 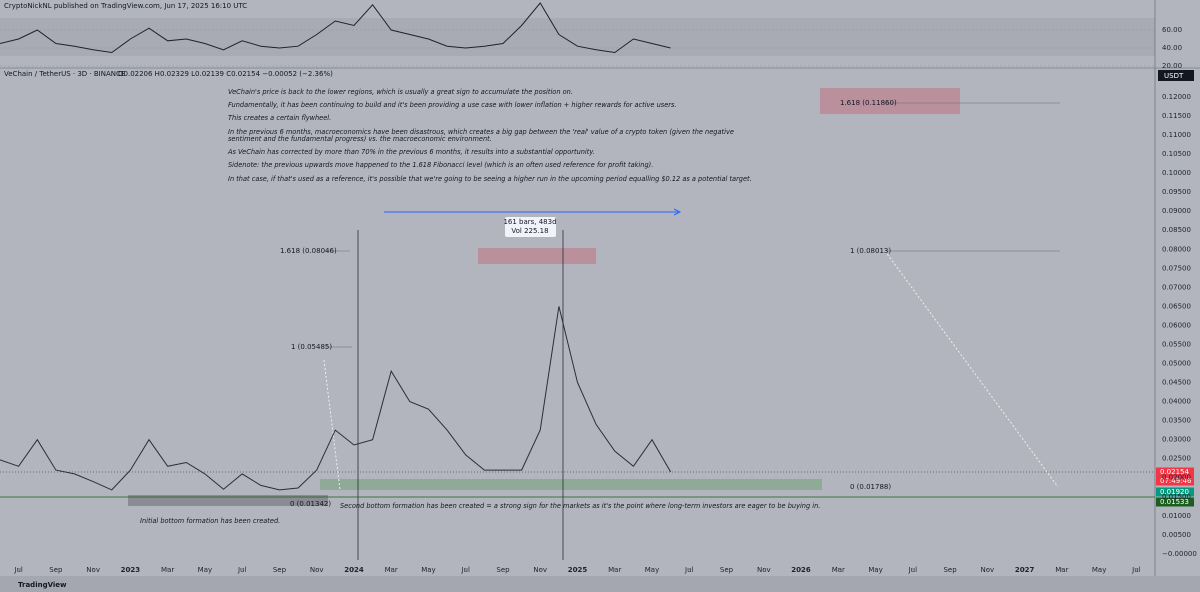 I want to click on price-label: 07:49:46, so click(x=1176, y=481).